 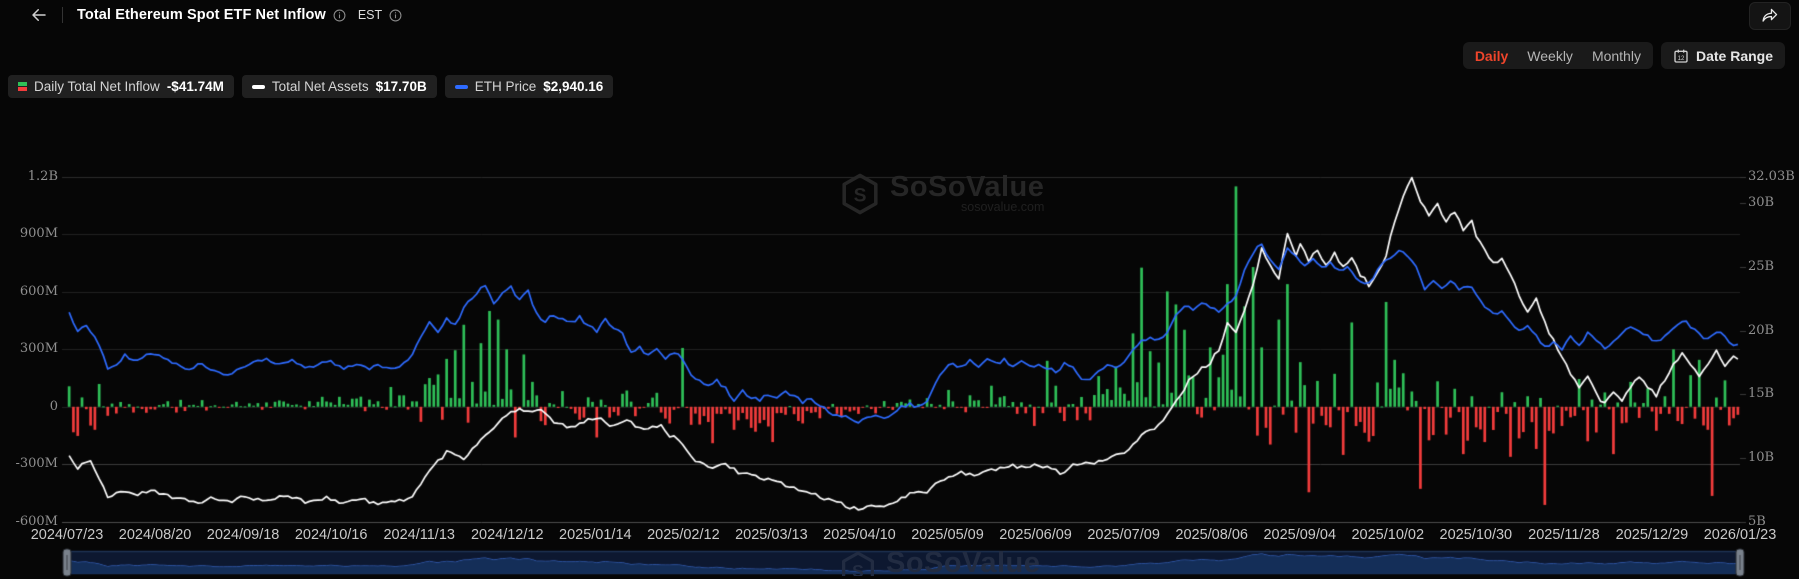 I want to click on x-axis-tick: 2026/01/23, so click(x=1740, y=535).